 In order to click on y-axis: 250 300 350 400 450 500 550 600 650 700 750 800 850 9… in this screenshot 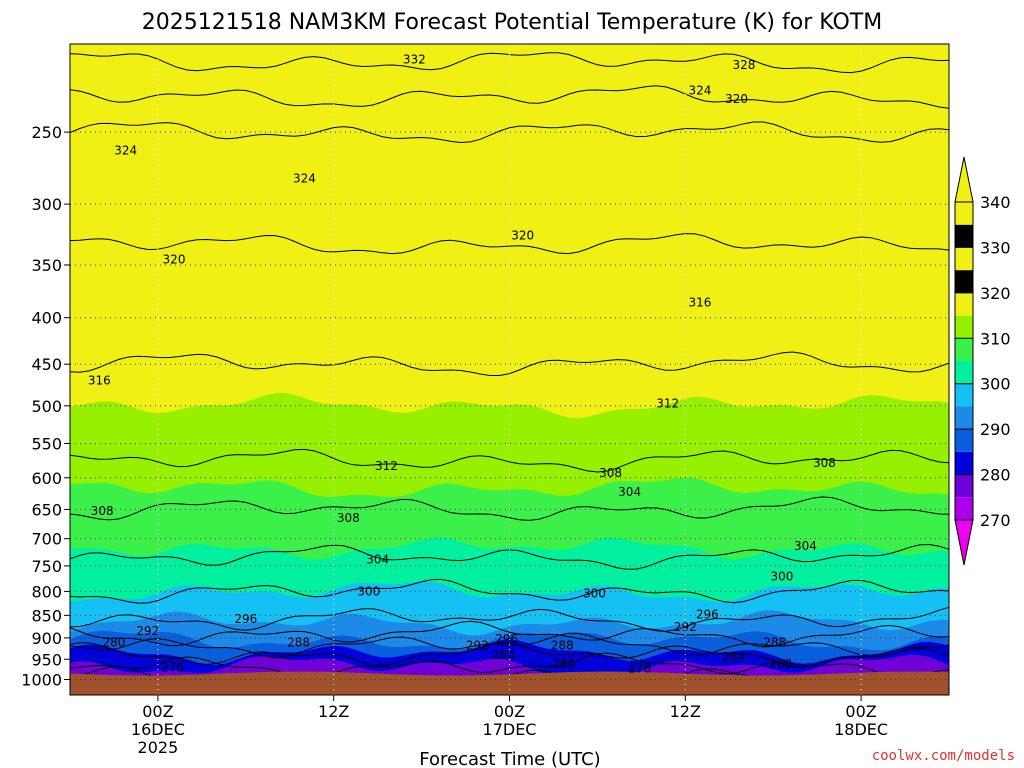, I will do `click(45, 406)`.